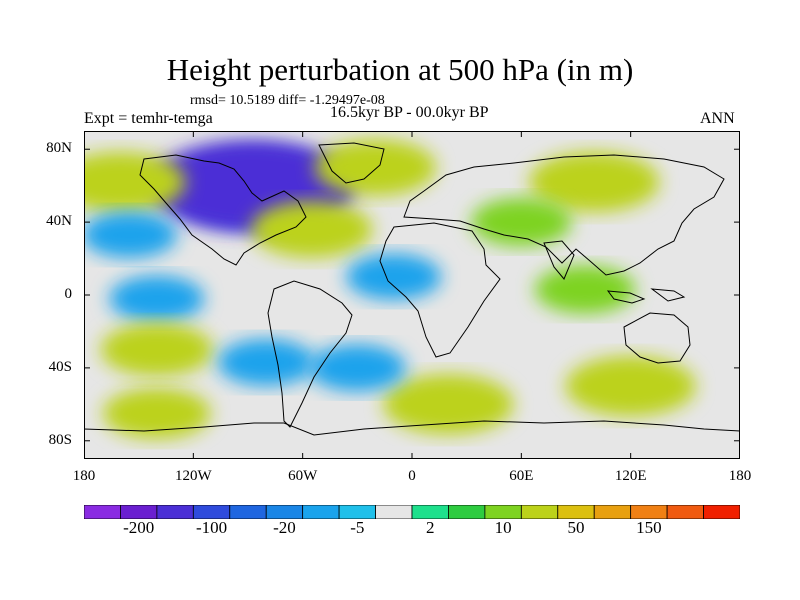 This screenshot has width=800, height=600. Describe the element at coordinates (649, 527) in the screenshot. I see `colorbar-label: 150` at that location.